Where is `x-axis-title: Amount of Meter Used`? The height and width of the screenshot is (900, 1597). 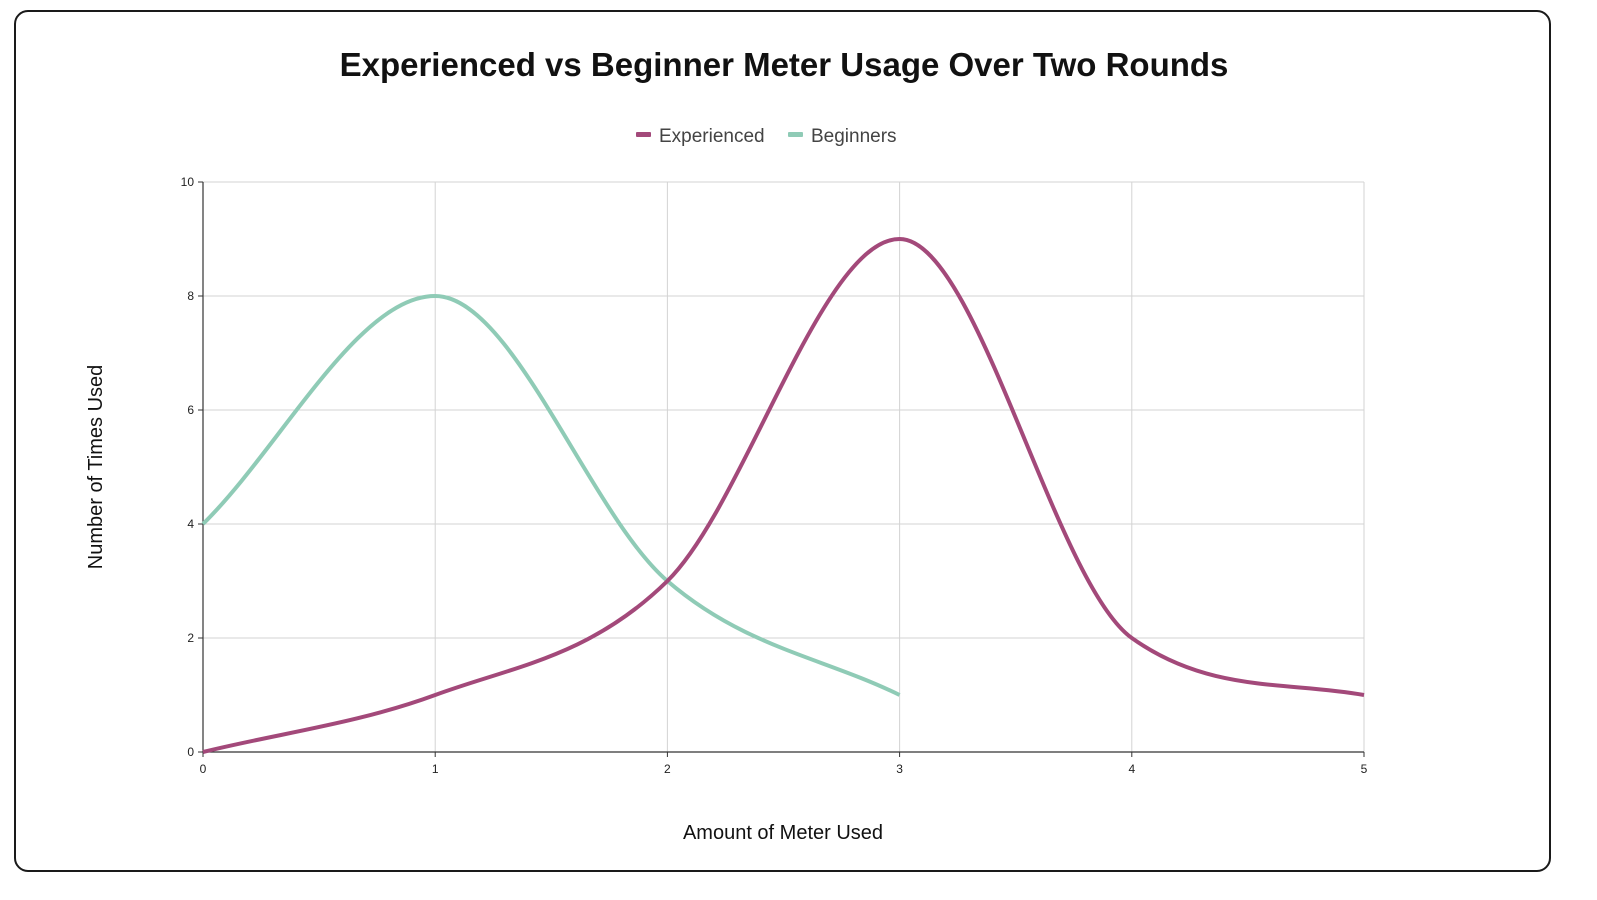 x-axis-title: Amount of Meter Used is located at coordinates (783, 833).